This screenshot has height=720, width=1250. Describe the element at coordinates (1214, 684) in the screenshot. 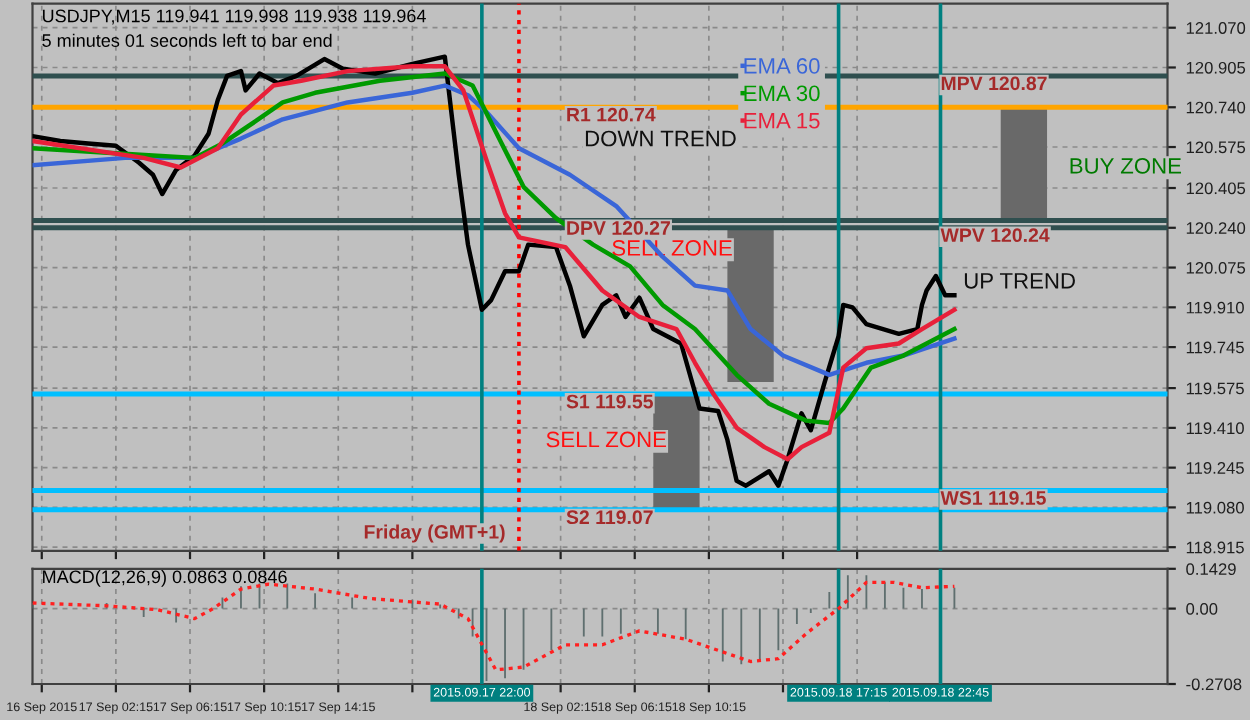

I see `y-tick-label: -0.2708` at that location.